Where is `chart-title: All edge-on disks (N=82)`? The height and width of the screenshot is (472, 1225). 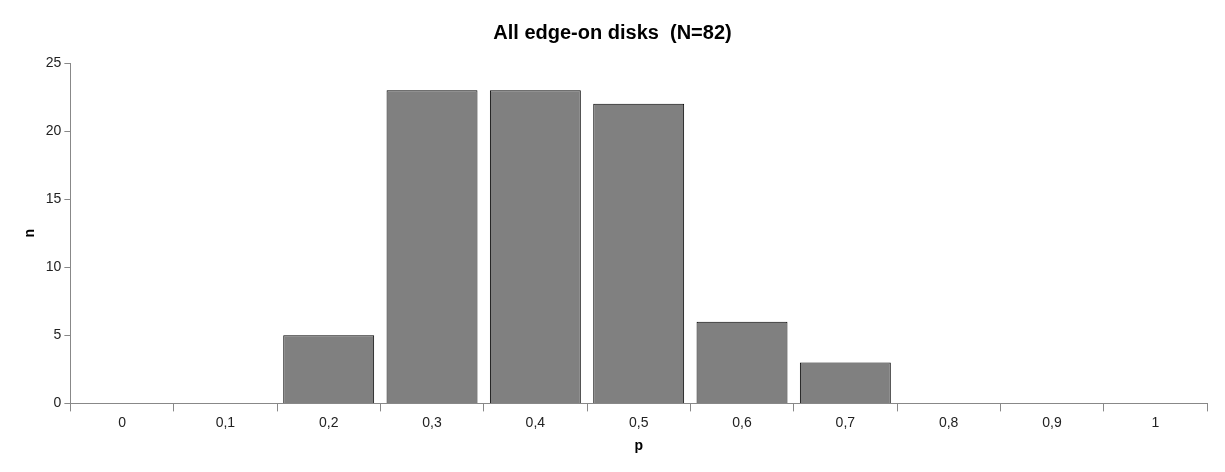
chart-title: All edge-on disks (N=82) is located at coordinates (612, 31).